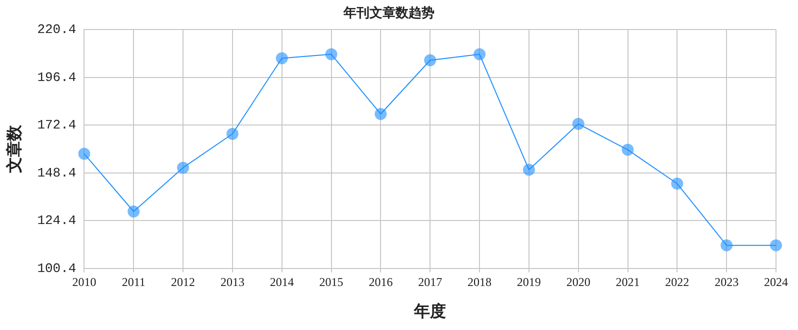  Describe the element at coordinates (776, 281) in the screenshot. I see `x-tick-label: 2024` at that location.